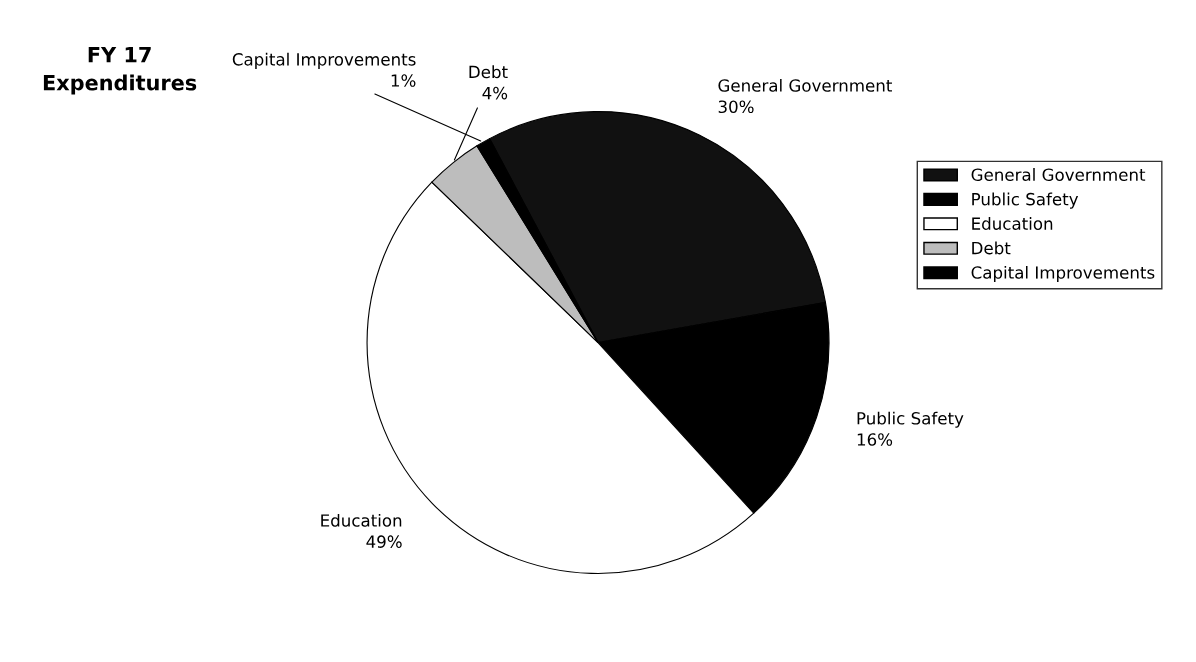 This screenshot has height=662, width=1196. What do you see at coordinates (991, 248) in the screenshot?
I see `legend-label: Debt` at bounding box center [991, 248].